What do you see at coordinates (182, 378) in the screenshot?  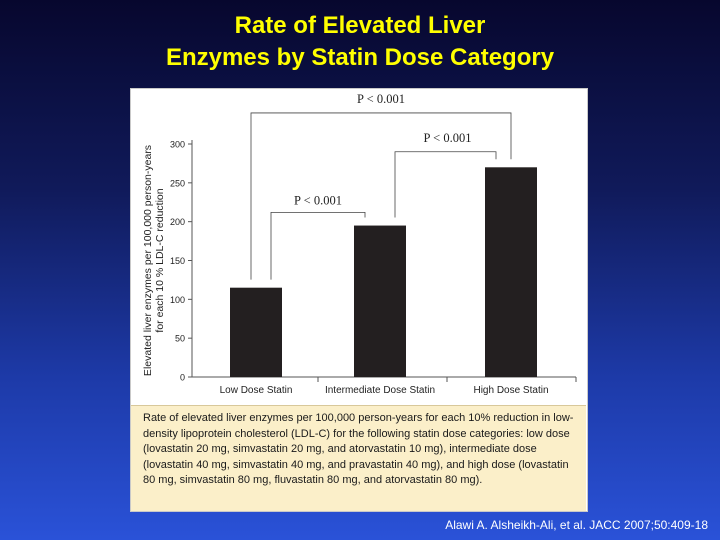 I see `y-tick-label: 0` at bounding box center [182, 378].